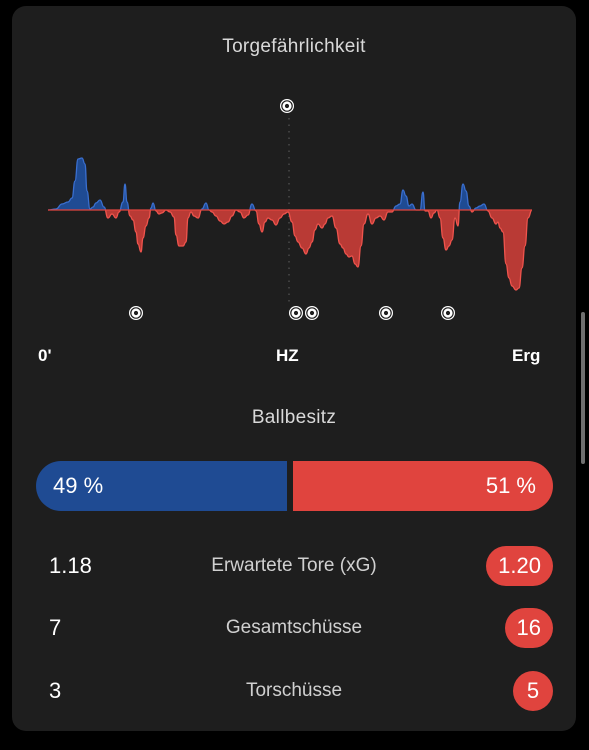 This screenshot has height=750, width=589. I want to click on home-momentum-line, so click(289, 183).